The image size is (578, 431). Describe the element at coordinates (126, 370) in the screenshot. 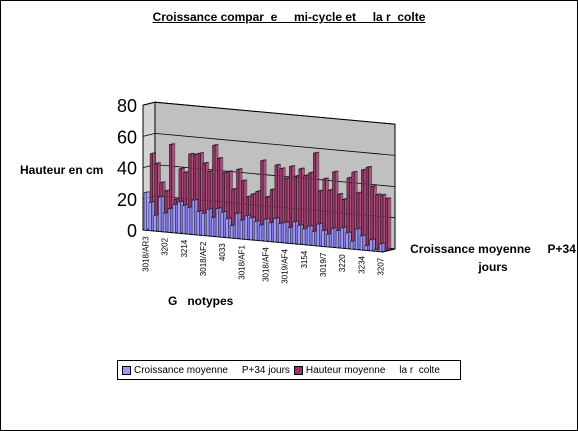

I see `legend-swatch-croissance` at that location.